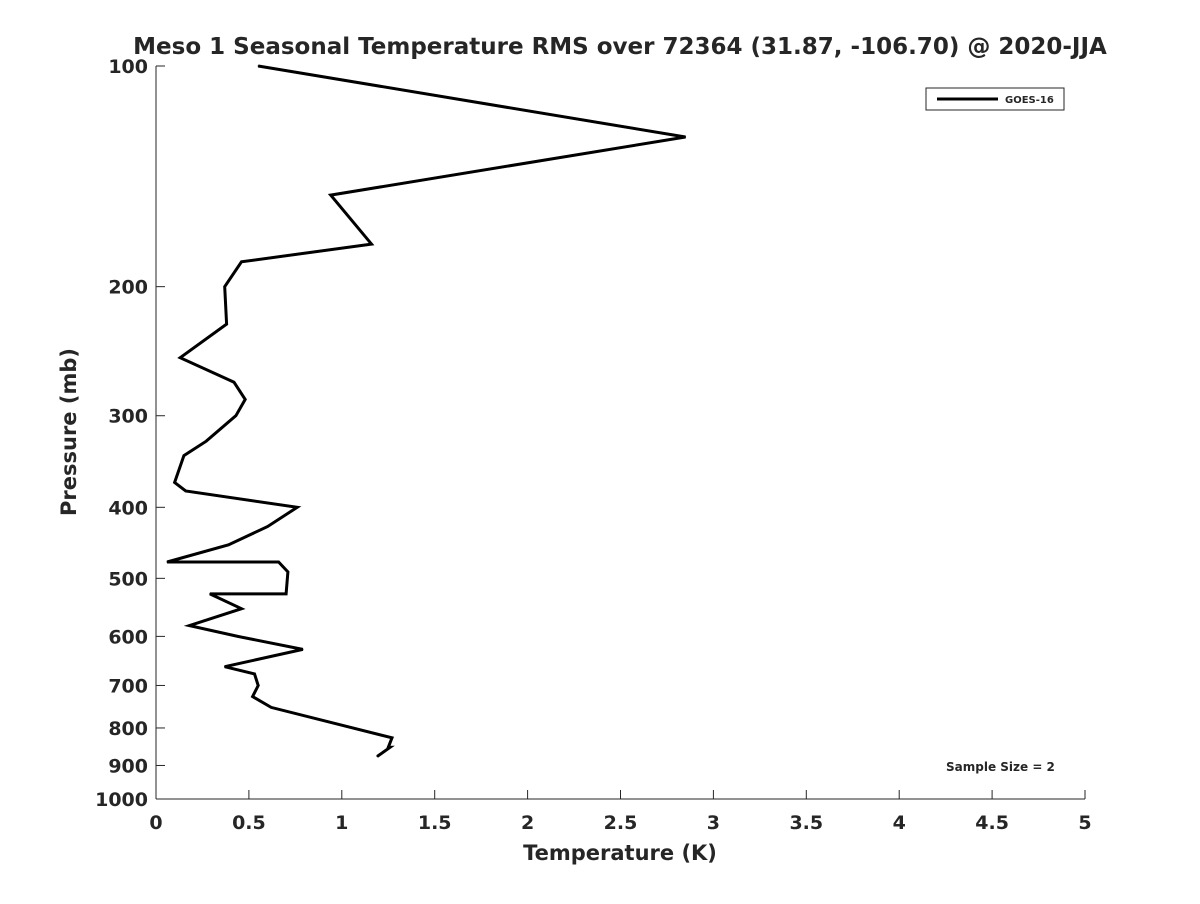 This screenshot has width=1200, height=904. I want to click on y-tick-label: 700, so click(128, 686).